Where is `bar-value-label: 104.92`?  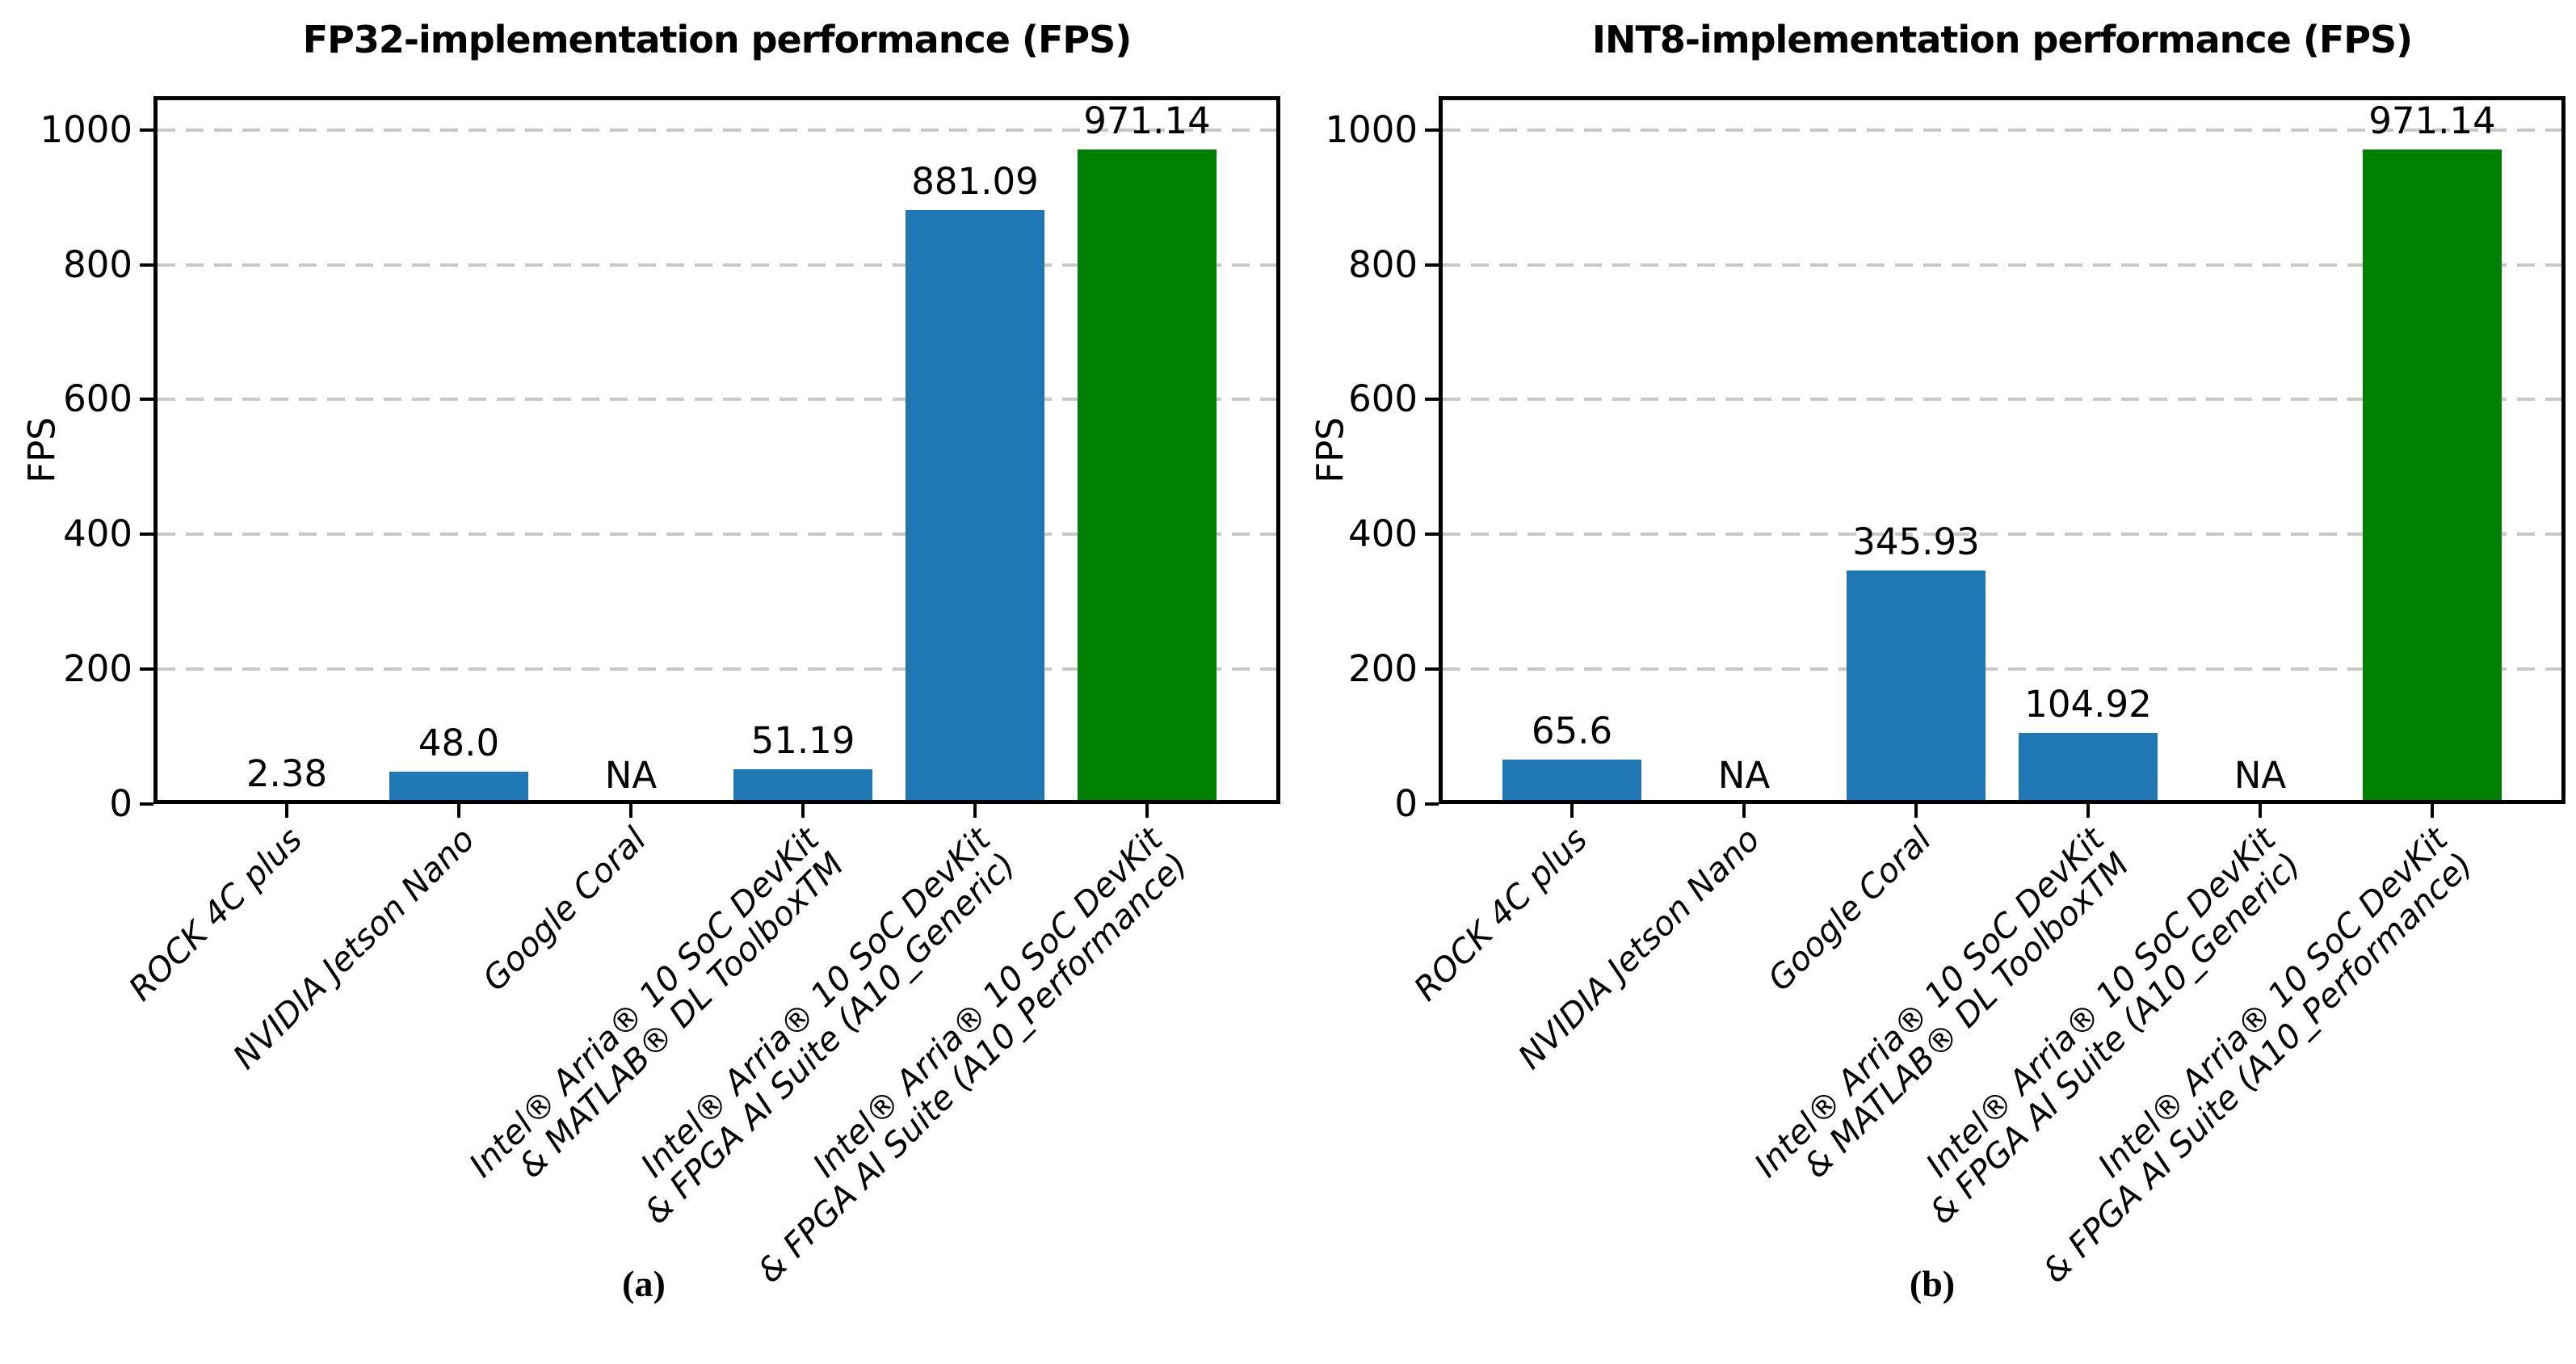
bar-value-label: 104.92 is located at coordinates (2088, 704).